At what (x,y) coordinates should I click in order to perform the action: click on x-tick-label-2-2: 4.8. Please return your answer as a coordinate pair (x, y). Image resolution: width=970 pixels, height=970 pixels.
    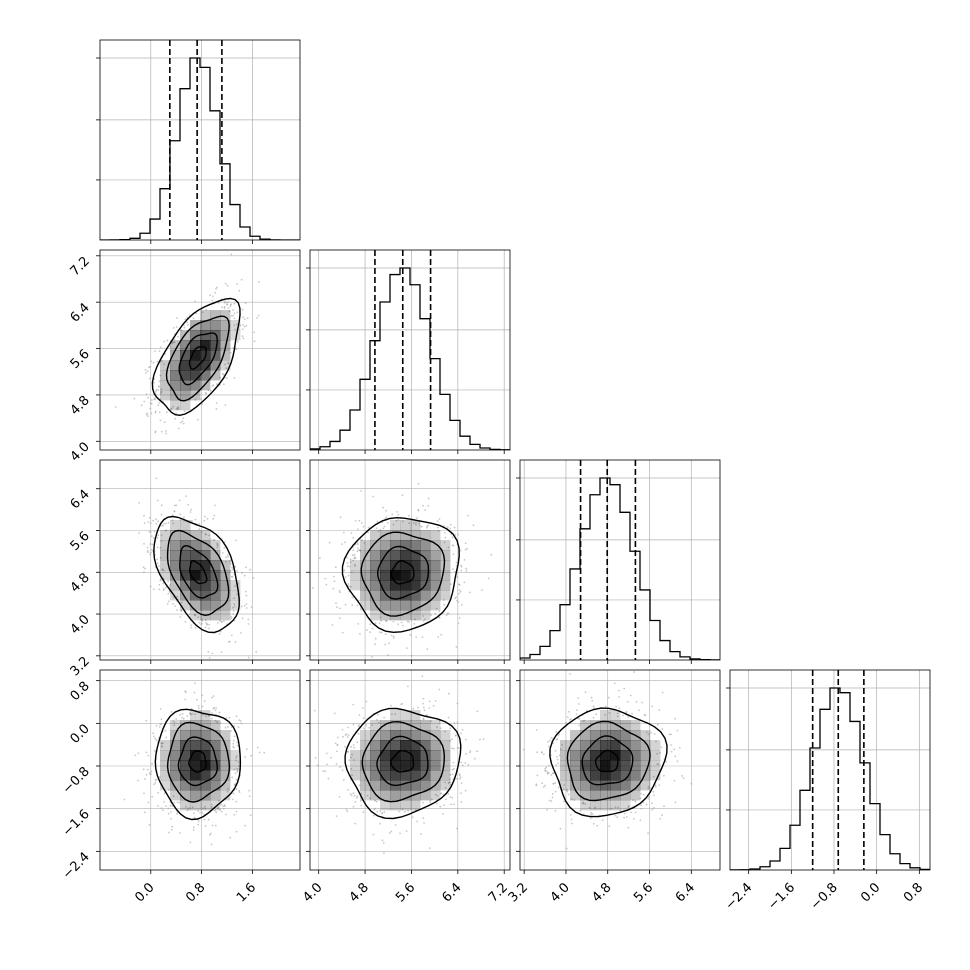
    Looking at the image, I should click on (601, 892).